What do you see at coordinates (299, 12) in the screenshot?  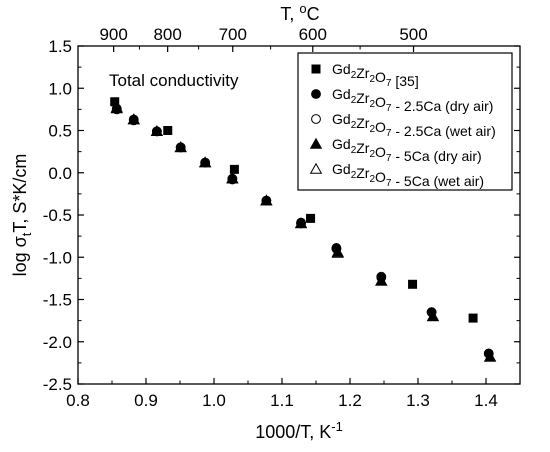 I see `top-axis-title: T, oC` at bounding box center [299, 12].